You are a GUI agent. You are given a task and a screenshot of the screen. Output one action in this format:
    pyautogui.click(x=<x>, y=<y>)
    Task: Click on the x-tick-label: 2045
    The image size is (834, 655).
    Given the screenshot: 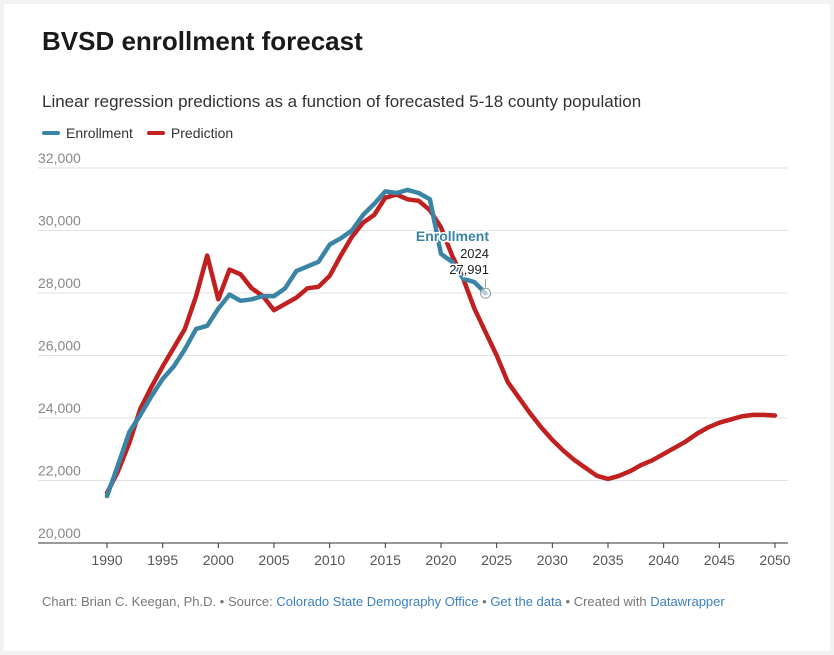 What is the action you would take?
    pyautogui.click(x=719, y=560)
    